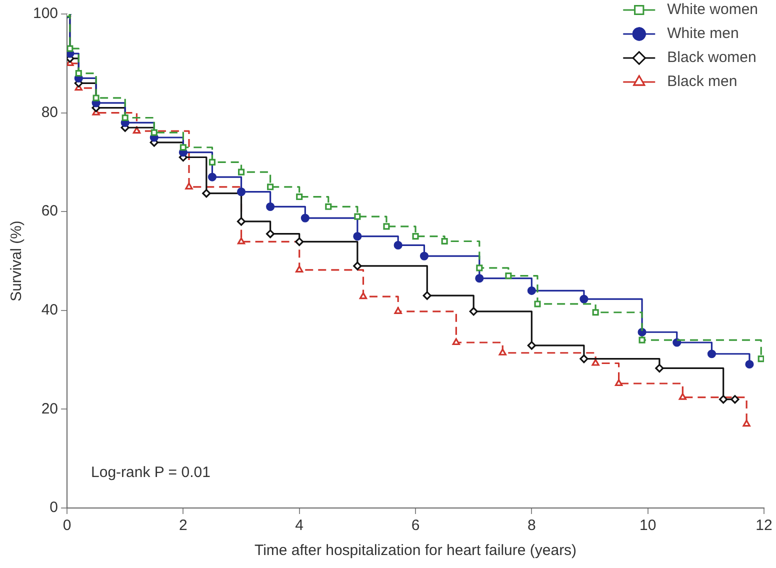  What do you see at coordinates (299, 525) in the screenshot?
I see `x-tick-label: 4` at bounding box center [299, 525].